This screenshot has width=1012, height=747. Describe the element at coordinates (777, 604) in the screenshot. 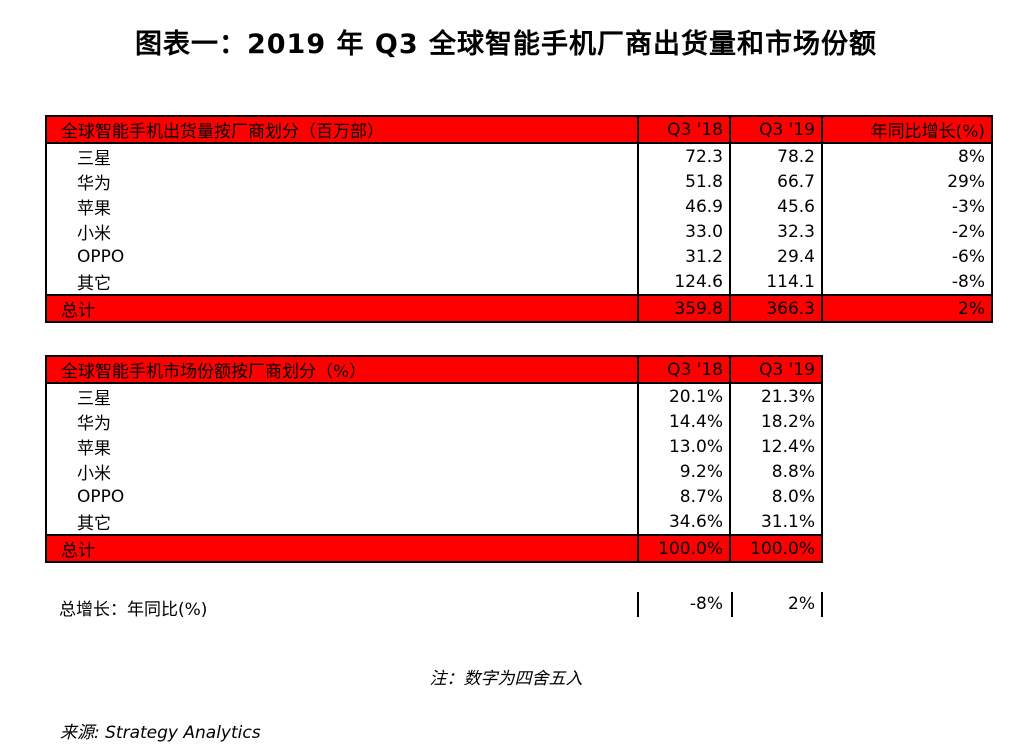

I see `growth-q3-19: 2%` at that location.